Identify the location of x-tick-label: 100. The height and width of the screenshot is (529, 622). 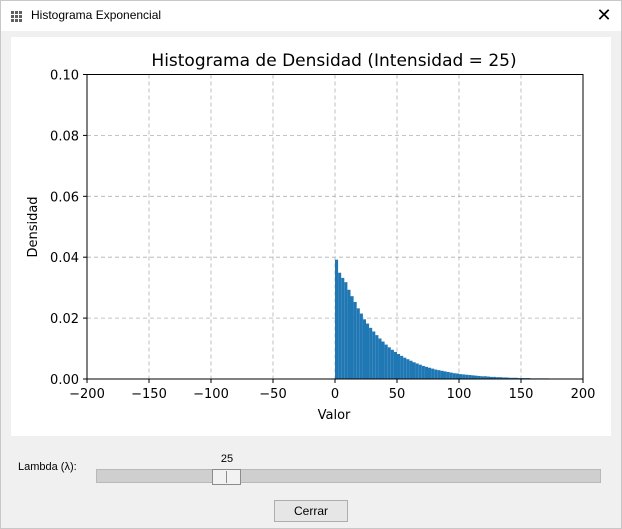
(459, 394).